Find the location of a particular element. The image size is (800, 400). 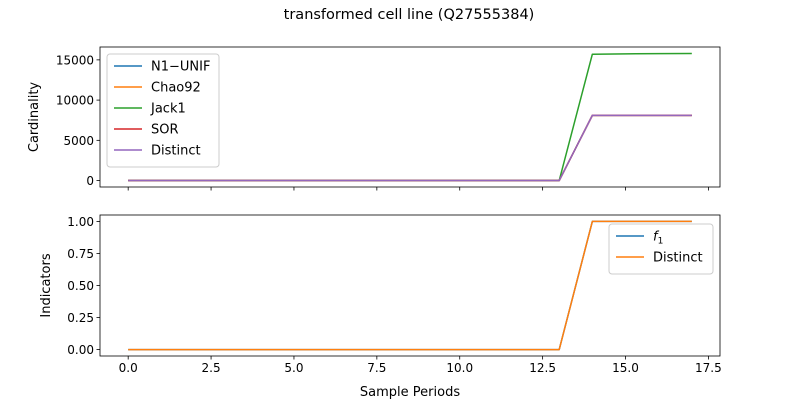

legend-label: Jack1 is located at coordinates (168, 109).